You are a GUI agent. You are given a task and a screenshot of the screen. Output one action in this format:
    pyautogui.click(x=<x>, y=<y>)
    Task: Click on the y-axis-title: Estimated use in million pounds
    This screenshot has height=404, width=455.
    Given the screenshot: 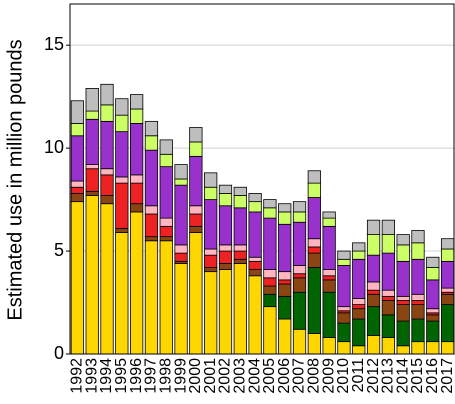 What is the action you would take?
    pyautogui.click(x=15, y=179)
    